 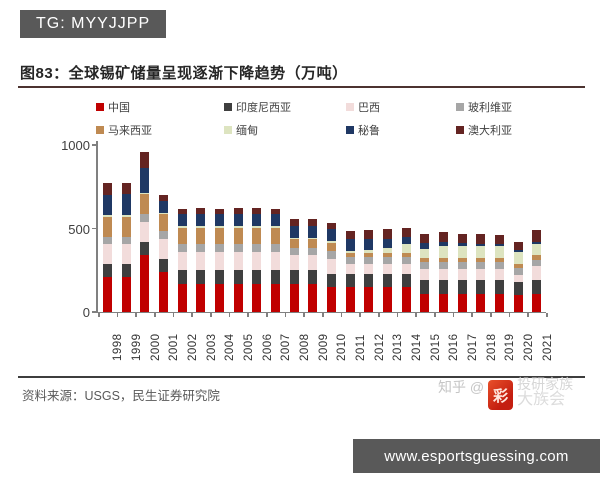 What do you see at coordinates (545, 384) in the screenshot?
I see `watermark-line1: 投研家族` at bounding box center [545, 384].